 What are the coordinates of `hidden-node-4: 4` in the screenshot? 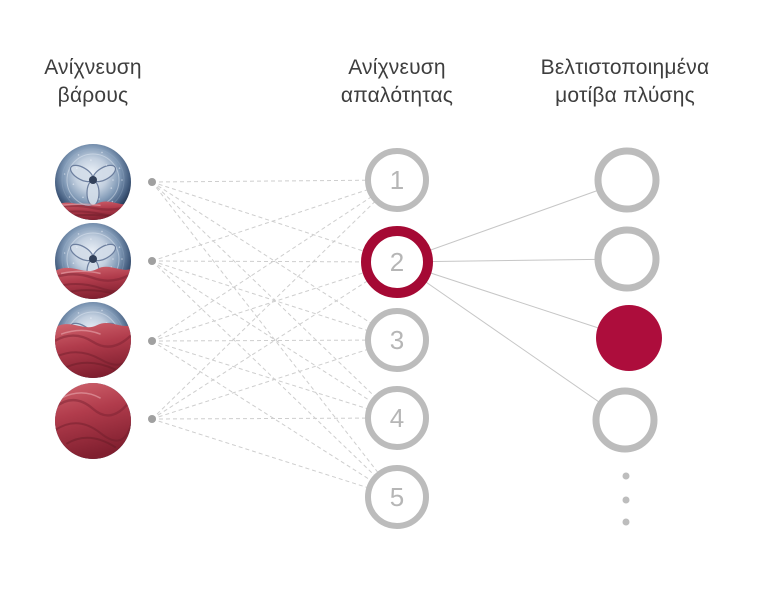 It's located at (397, 418).